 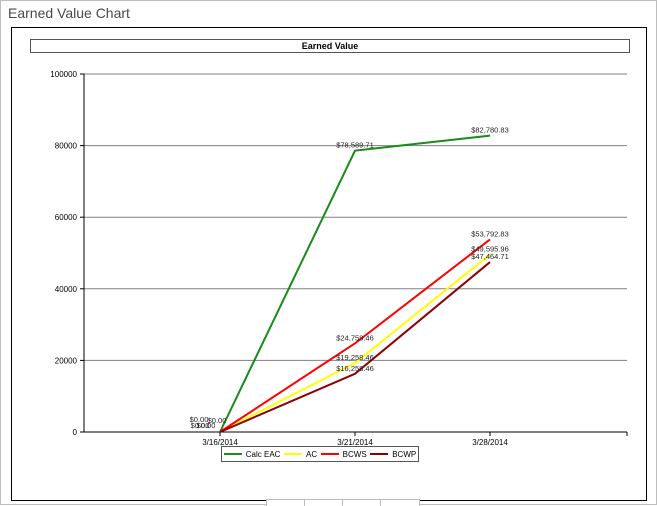 I want to click on chart-title: Earned Value, so click(x=330, y=46).